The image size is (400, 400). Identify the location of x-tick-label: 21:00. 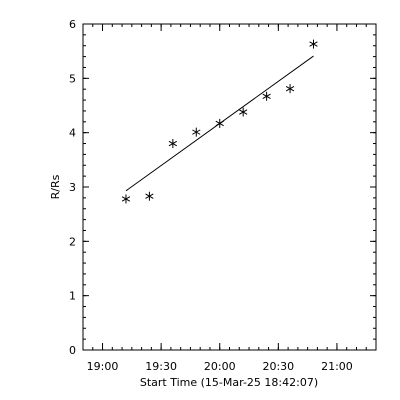
(337, 366).